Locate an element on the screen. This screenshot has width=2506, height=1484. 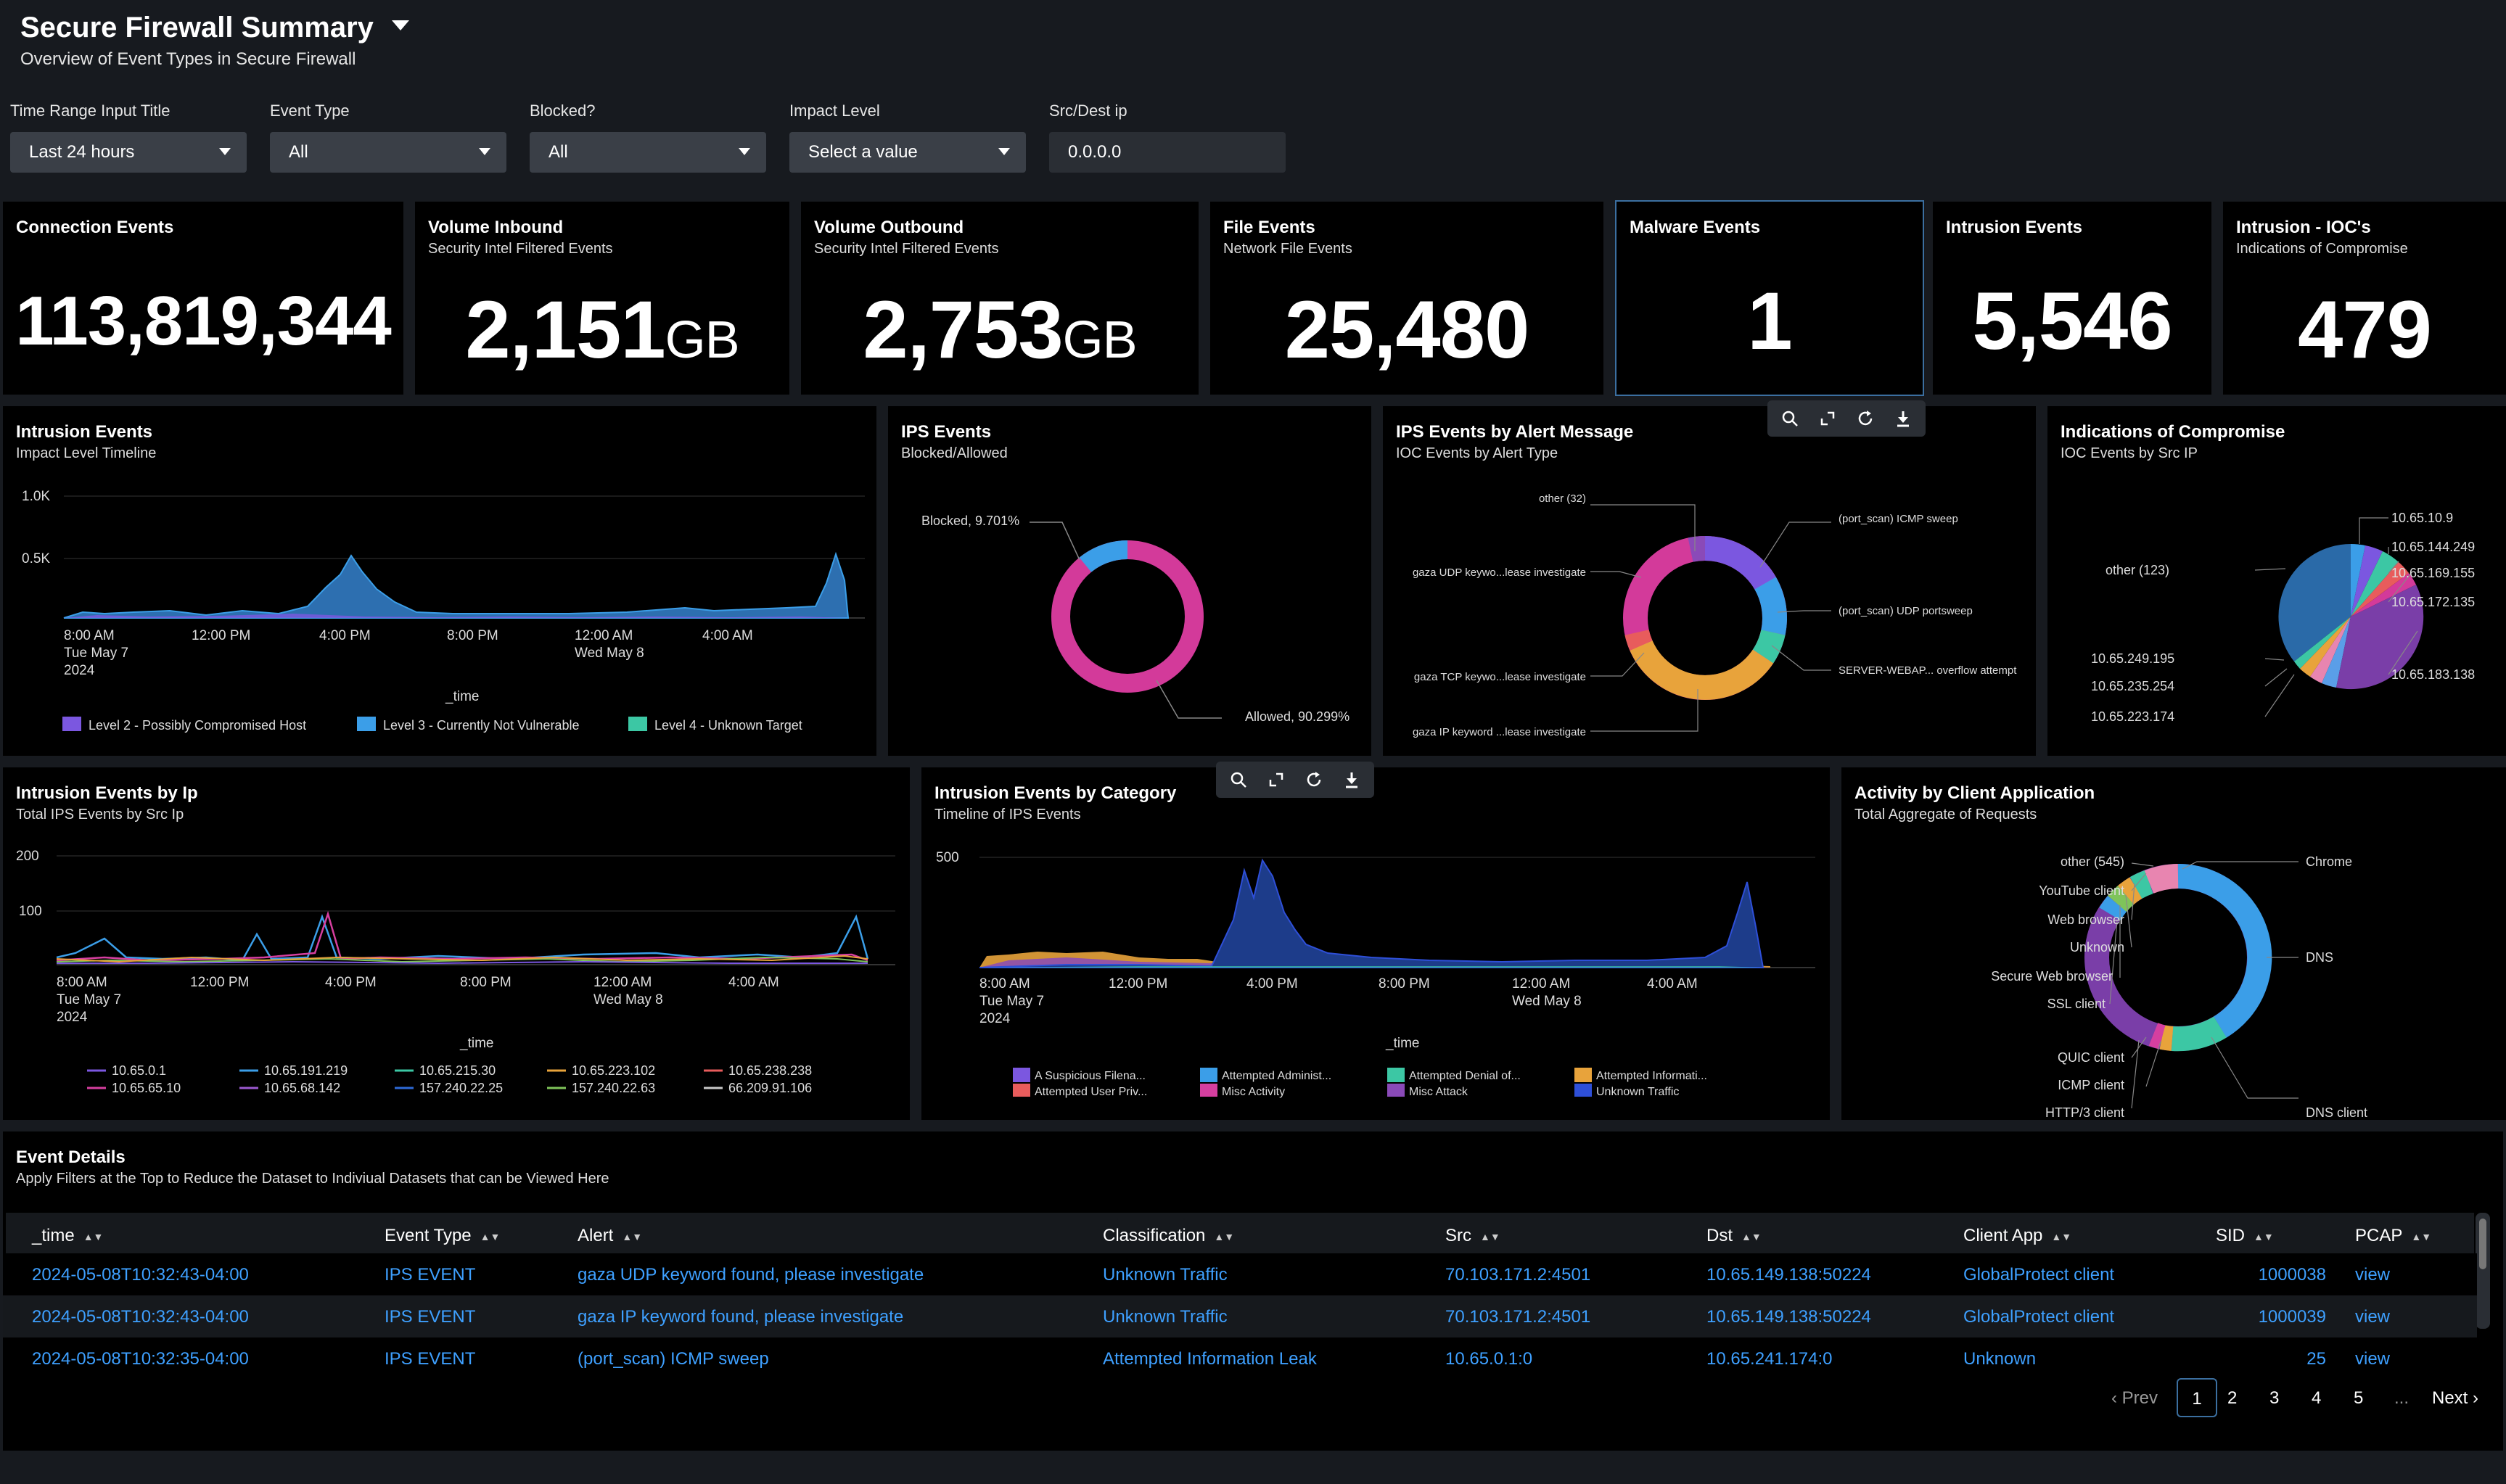
x-date: Wed May 8 is located at coordinates (609, 653).